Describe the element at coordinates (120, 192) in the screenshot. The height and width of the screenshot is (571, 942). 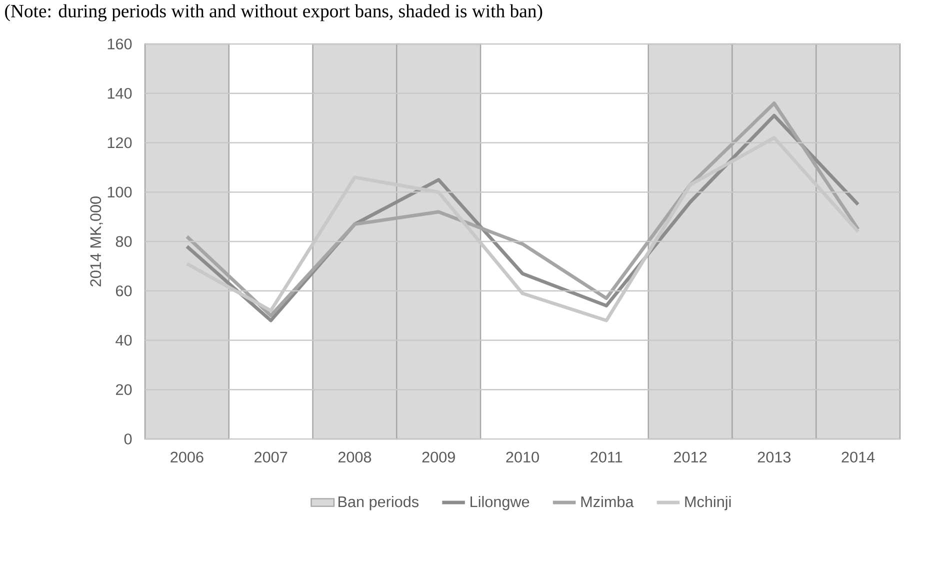
I see `y-tick-label: 100` at that location.